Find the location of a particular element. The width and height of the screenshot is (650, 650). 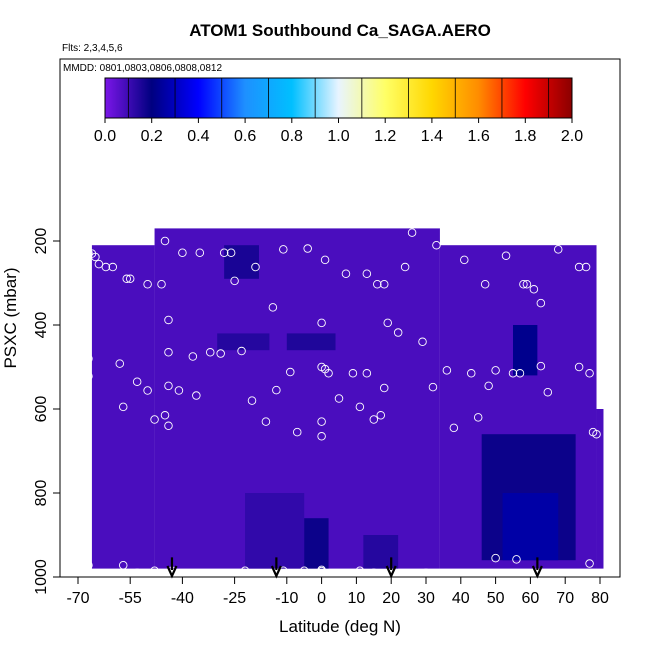

y-axis-label: PSXC (mbar) is located at coordinates (10, 317).